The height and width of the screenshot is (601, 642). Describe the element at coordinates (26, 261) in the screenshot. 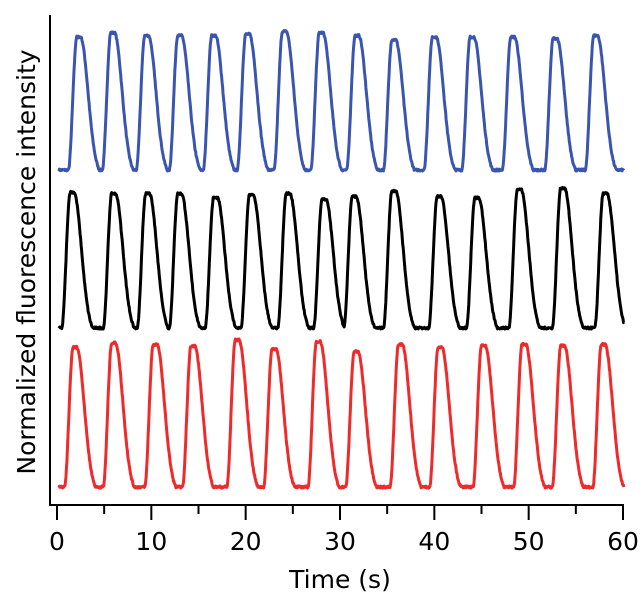

I see `y-axis-title: Normalized fluorescence intensity` at that location.